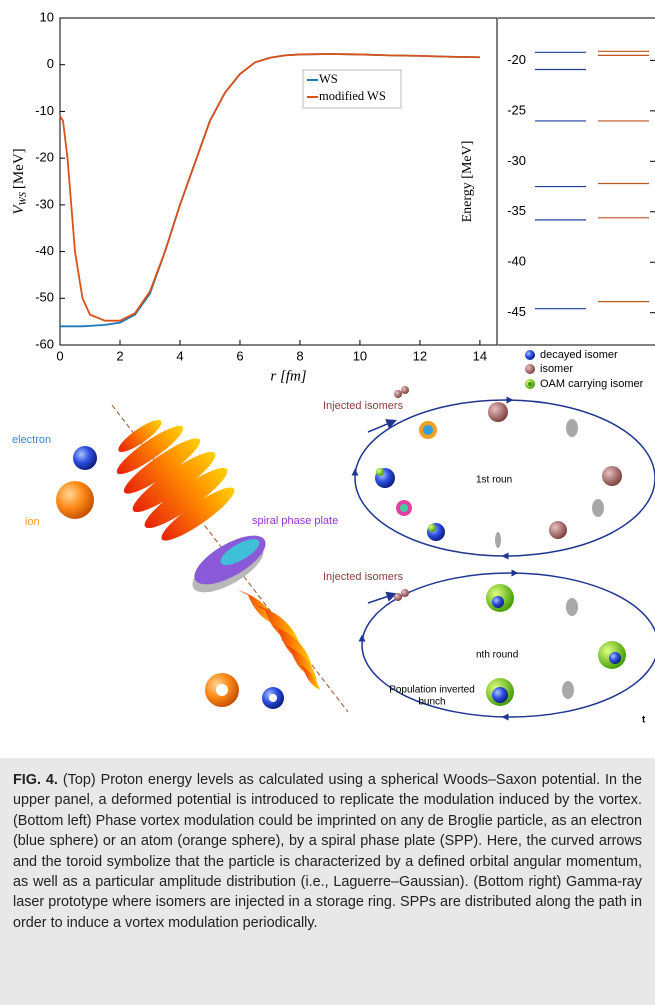  What do you see at coordinates (47, 16) in the screenshot?
I see `y-tick-label: 10` at bounding box center [47, 16].